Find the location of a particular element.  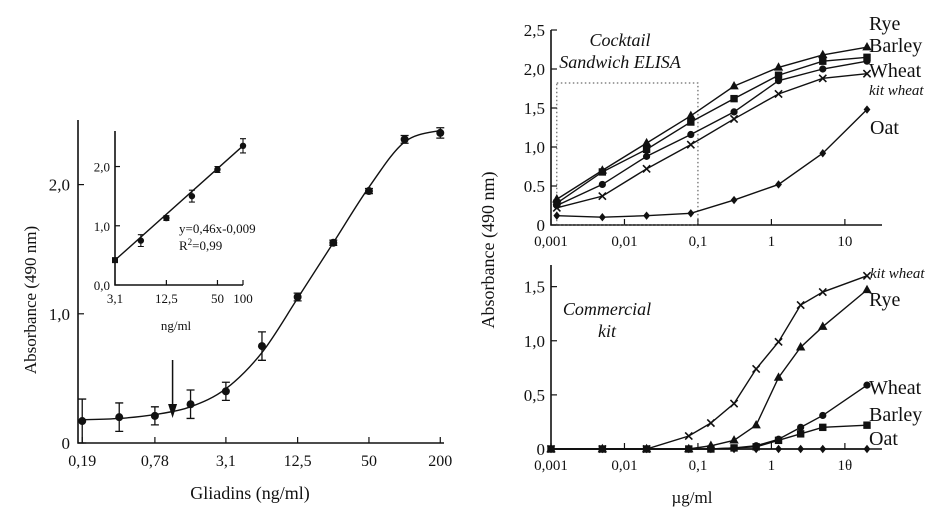

left-x-tick-label: 3,1 is located at coordinates (226, 461).